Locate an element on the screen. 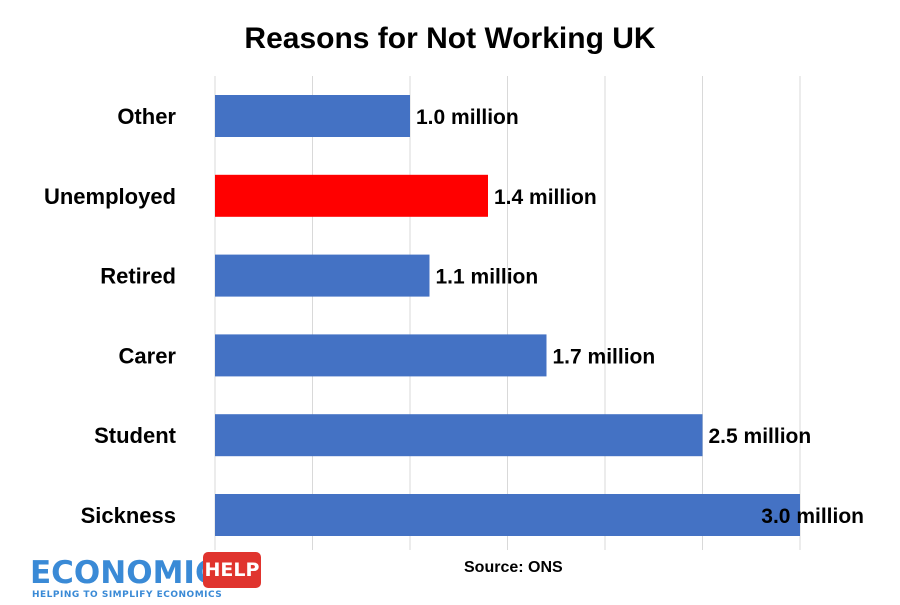 This screenshot has height=605, width=900. bar-sickness is located at coordinates (507, 515).